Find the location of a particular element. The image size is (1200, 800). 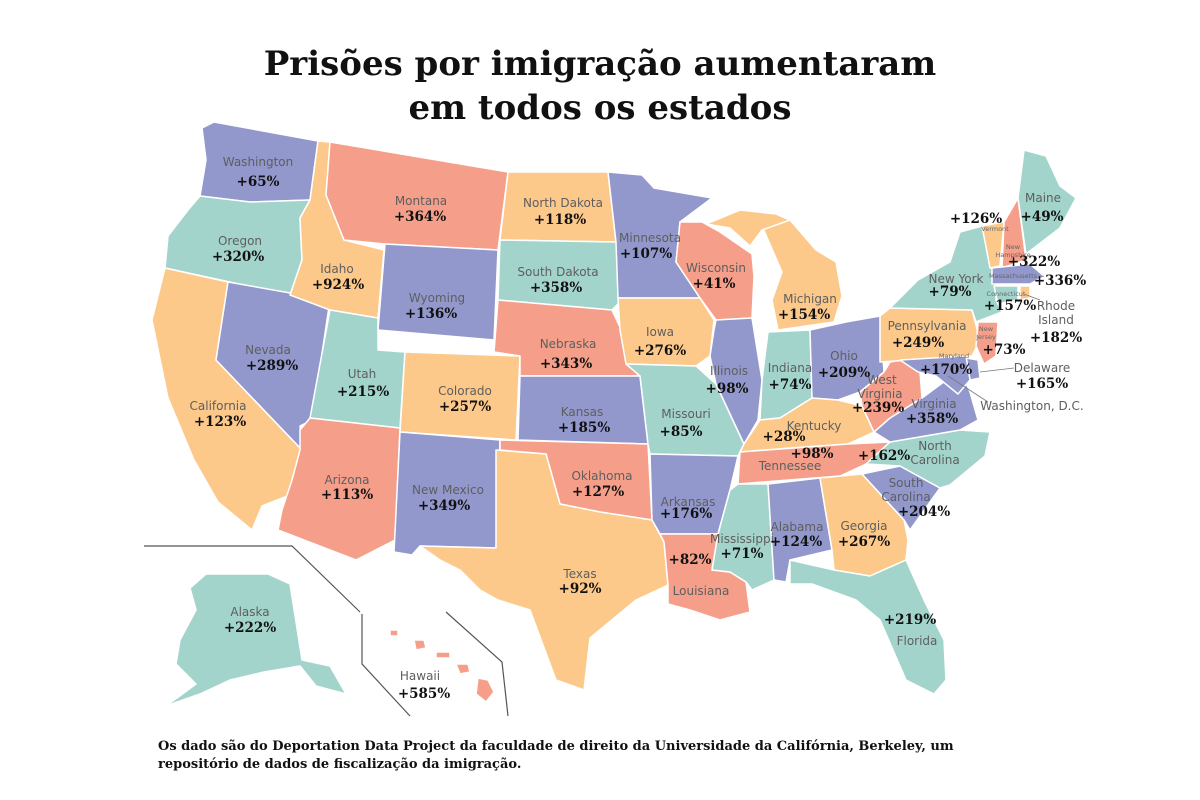

label-rhode-island-2: Island is located at coordinates (1056, 320).